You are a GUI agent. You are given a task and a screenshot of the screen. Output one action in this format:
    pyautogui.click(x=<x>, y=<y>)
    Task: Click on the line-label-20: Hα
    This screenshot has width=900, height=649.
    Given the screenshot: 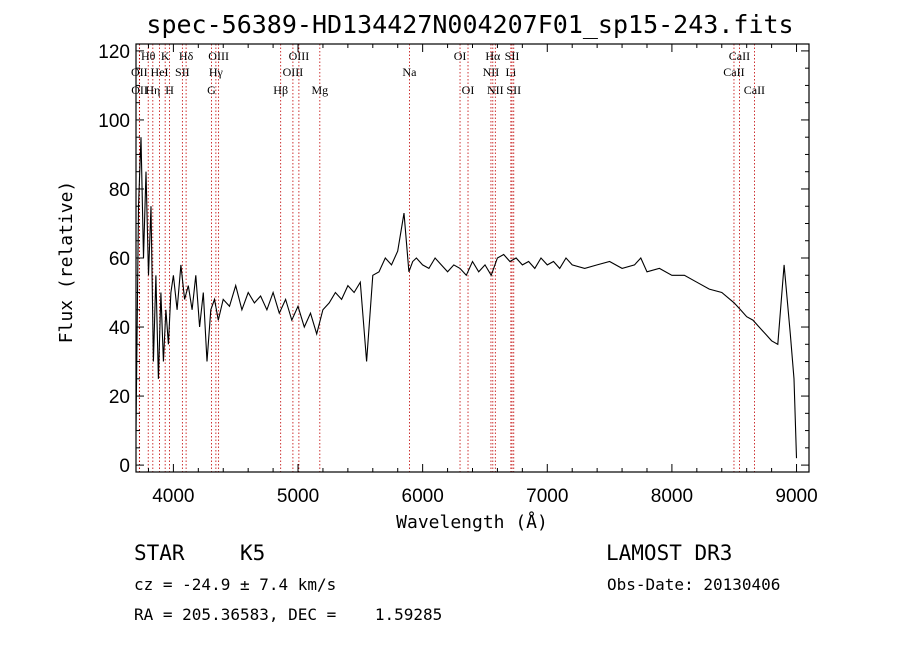 What is the action you would take?
    pyautogui.click(x=493, y=56)
    